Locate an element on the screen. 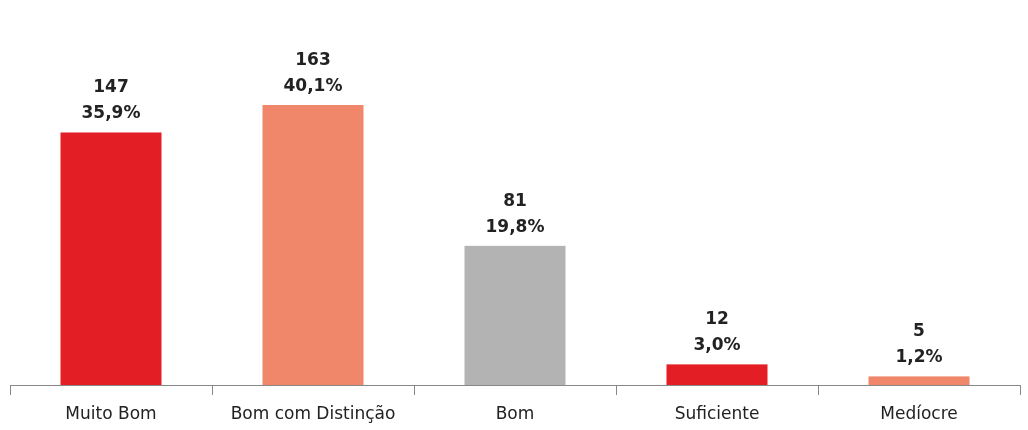  data-label: 147 35,9% is located at coordinates (111, 99).